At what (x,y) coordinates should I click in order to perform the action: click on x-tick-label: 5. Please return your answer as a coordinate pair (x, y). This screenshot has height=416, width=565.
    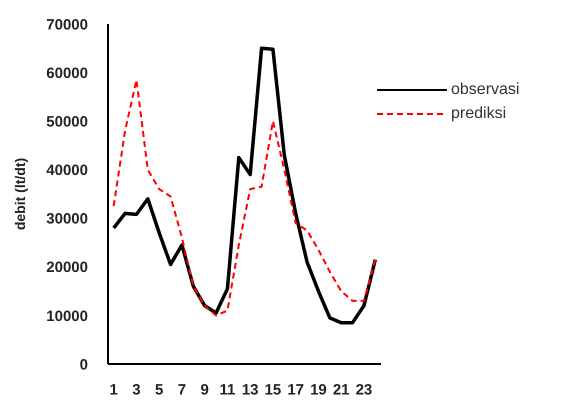
    Looking at the image, I should click on (159, 390).